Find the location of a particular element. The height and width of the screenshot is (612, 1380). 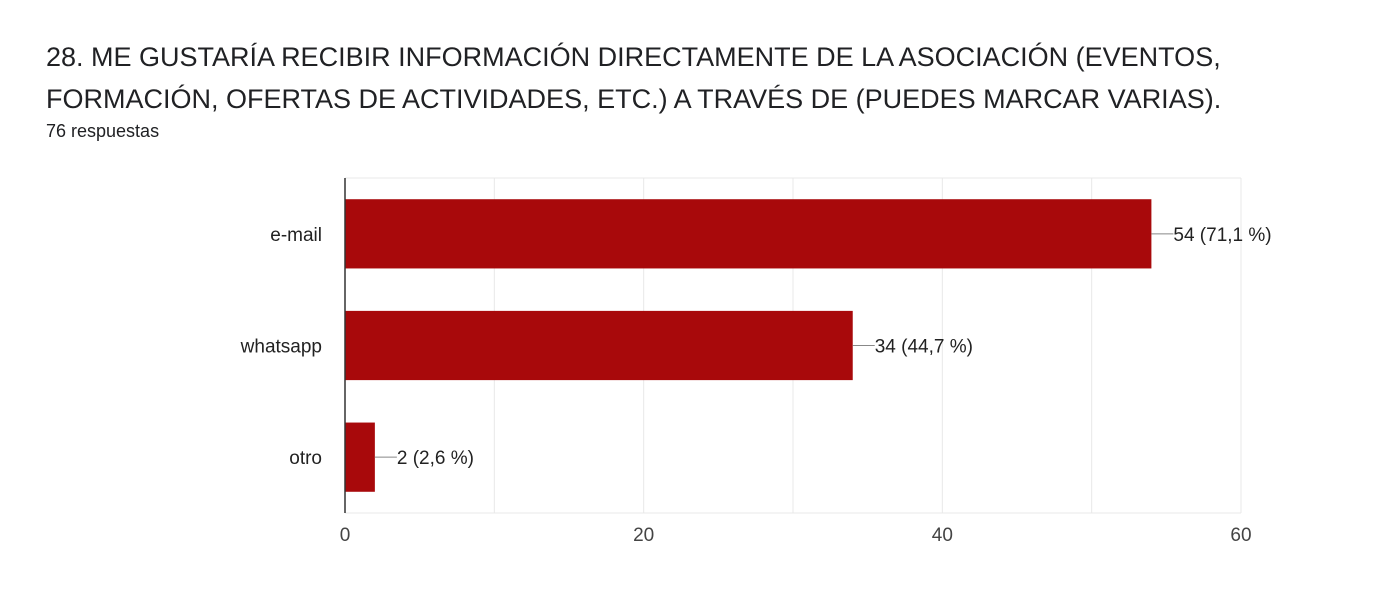

data-label: 34 (44,7 %) is located at coordinates (924, 347).